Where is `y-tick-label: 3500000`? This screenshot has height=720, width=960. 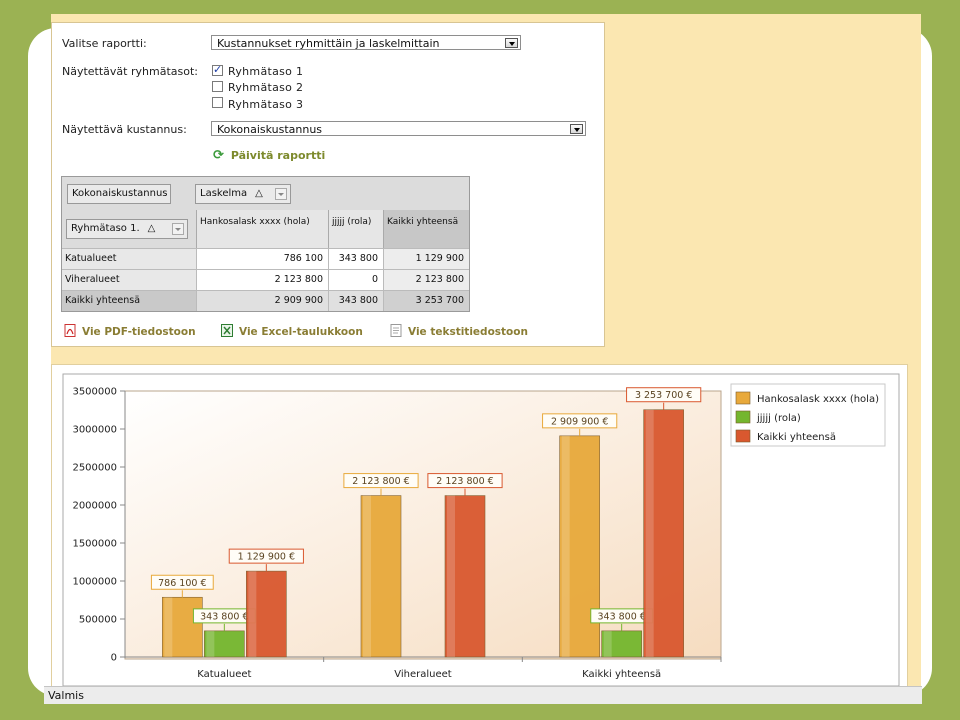 y-tick-label: 3500000 is located at coordinates (94, 392).